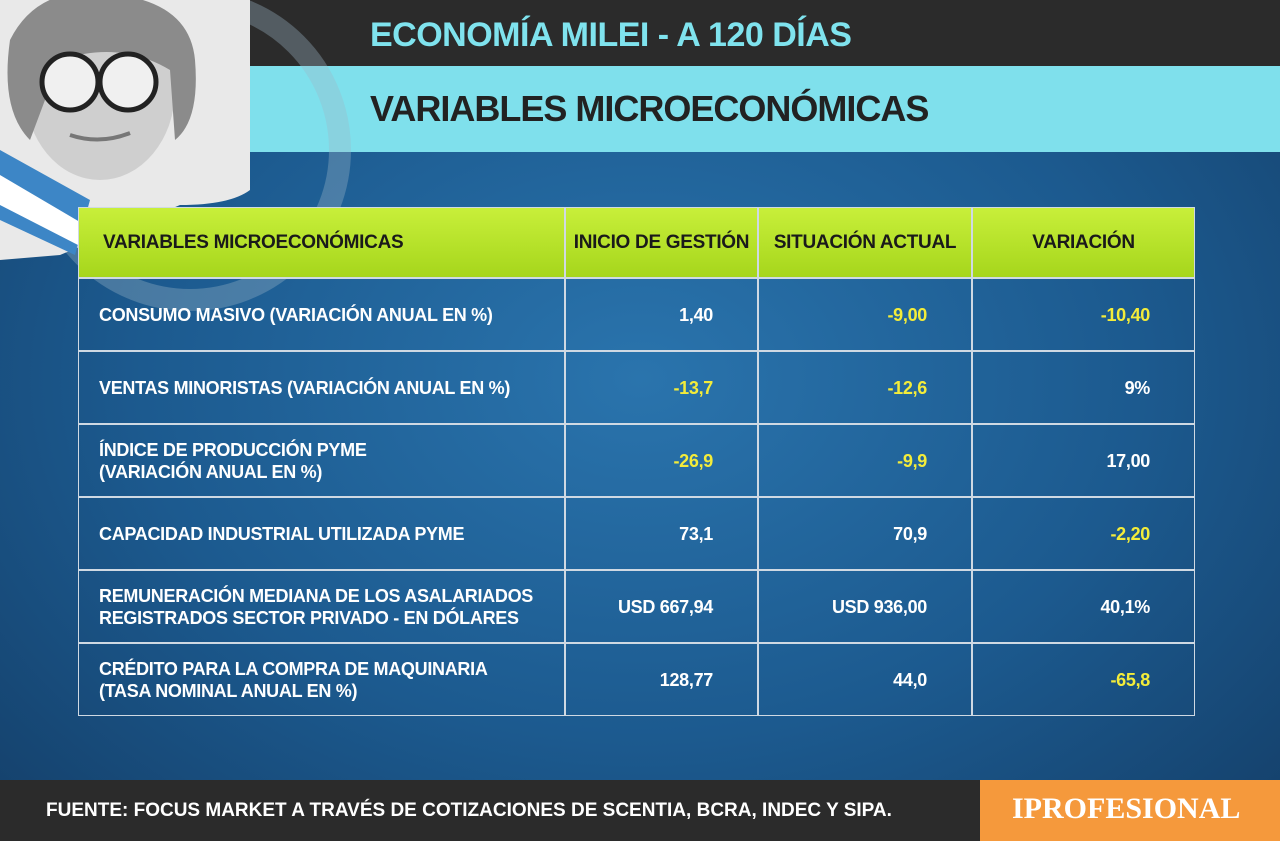  What do you see at coordinates (661, 460) in the screenshot?
I see `cell-value: -26,9` at bounding box center [661, 460].